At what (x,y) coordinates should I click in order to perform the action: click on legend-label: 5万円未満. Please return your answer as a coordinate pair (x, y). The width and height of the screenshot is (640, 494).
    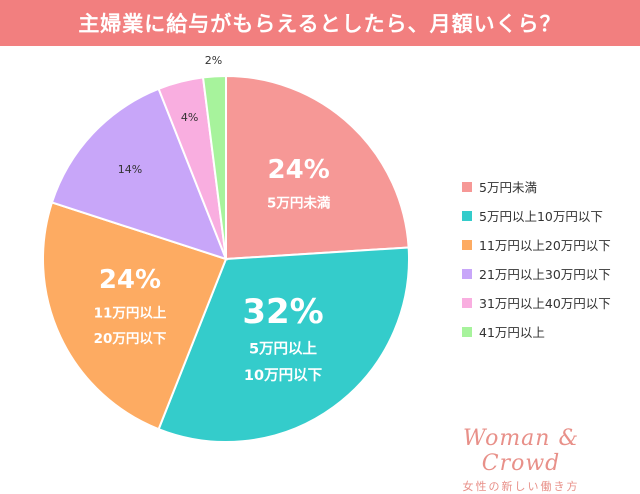
    Looking at the image, I should click on (508, 187).